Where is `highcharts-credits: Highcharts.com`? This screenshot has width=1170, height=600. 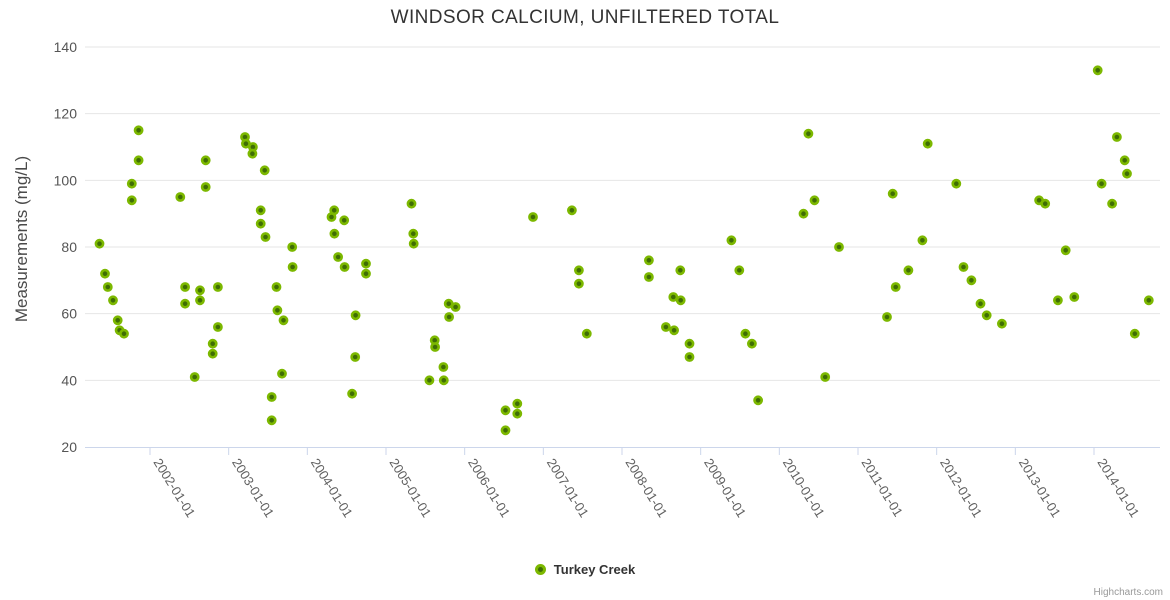
highcharts-credits: Highcharts.com is located at coordinates (1128, 592).